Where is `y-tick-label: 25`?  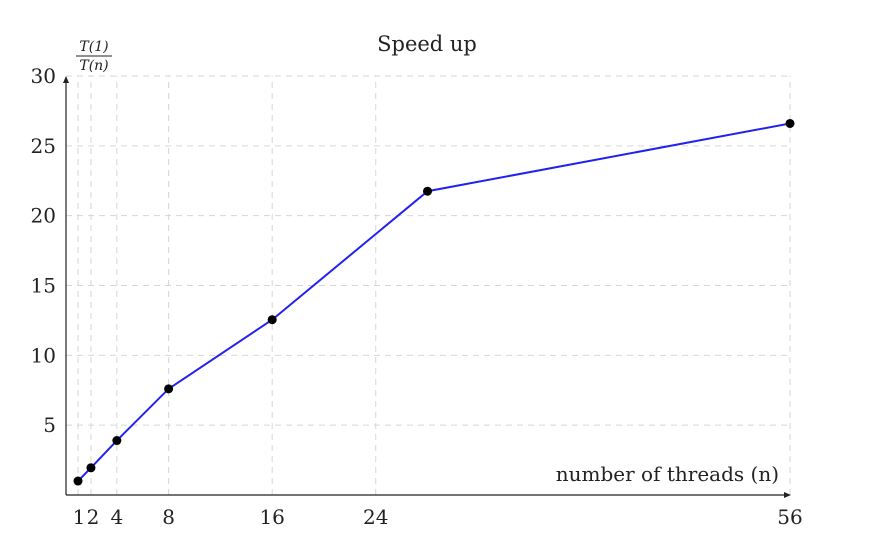 y-tick-label: 25 is located at coordinates (43, 146).